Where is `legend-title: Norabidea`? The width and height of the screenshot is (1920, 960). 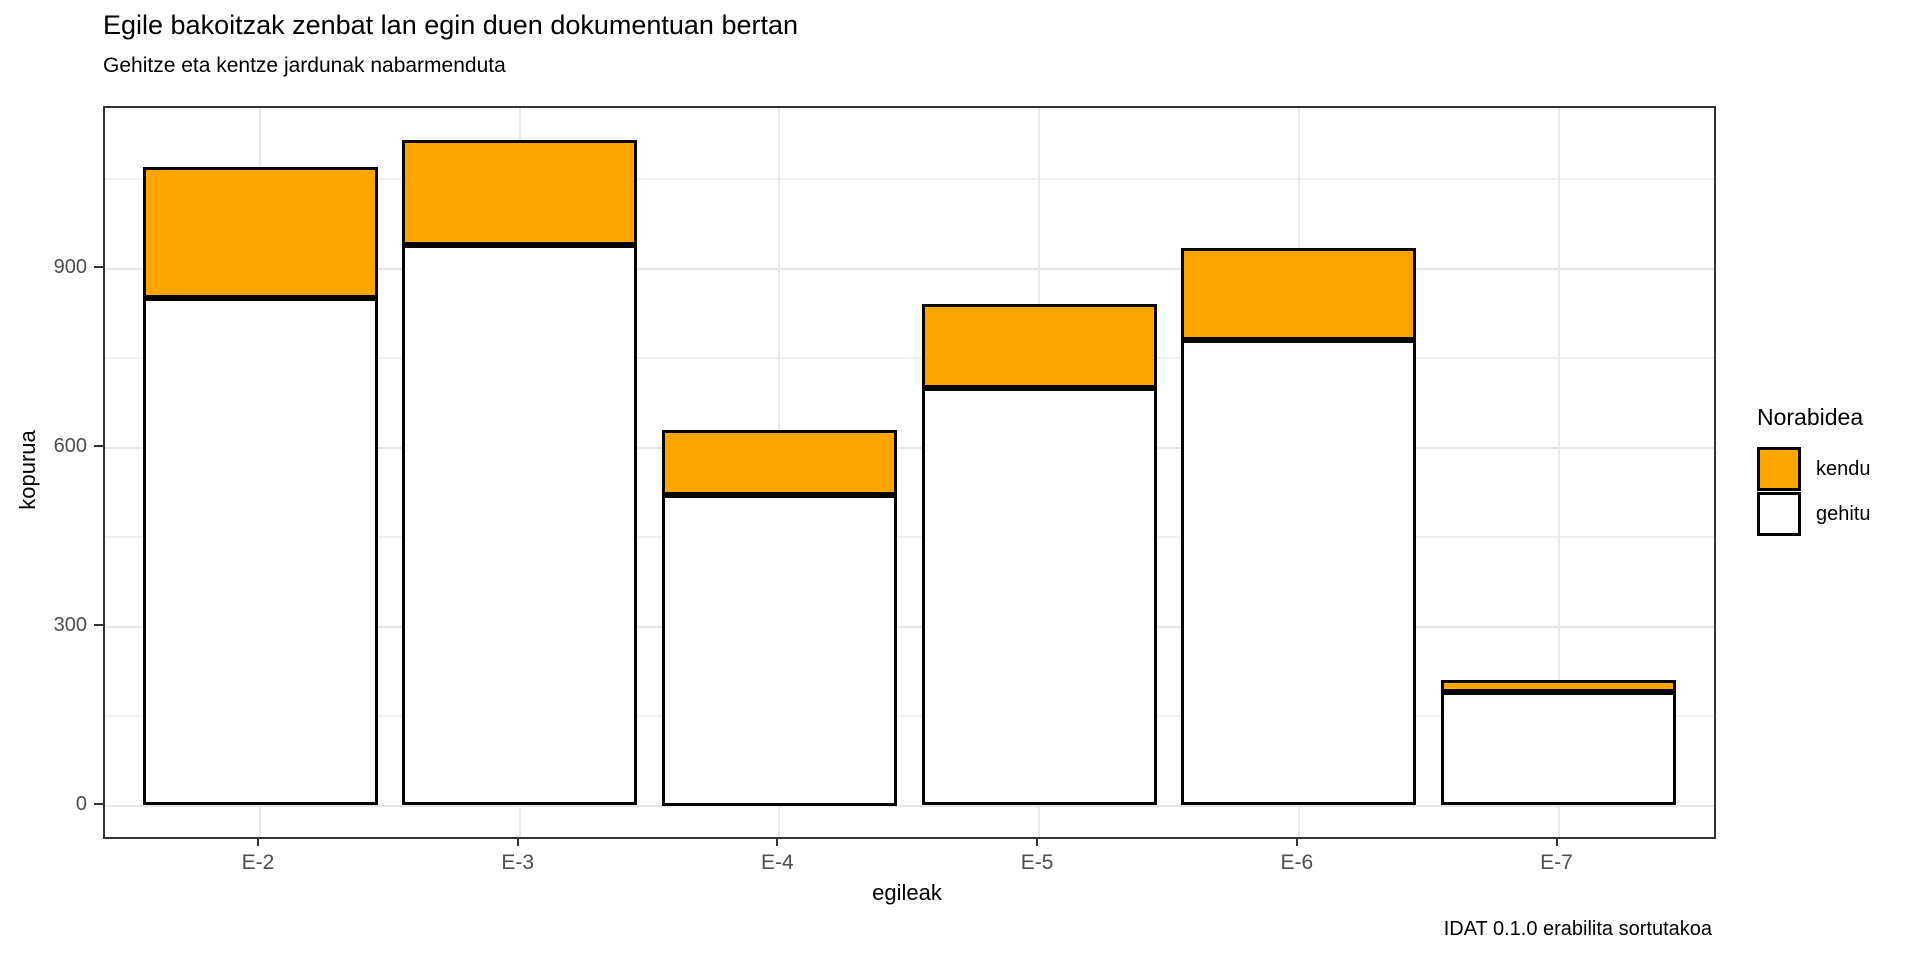
legend-title: Norabidea is located at coordinates (1810, 417).